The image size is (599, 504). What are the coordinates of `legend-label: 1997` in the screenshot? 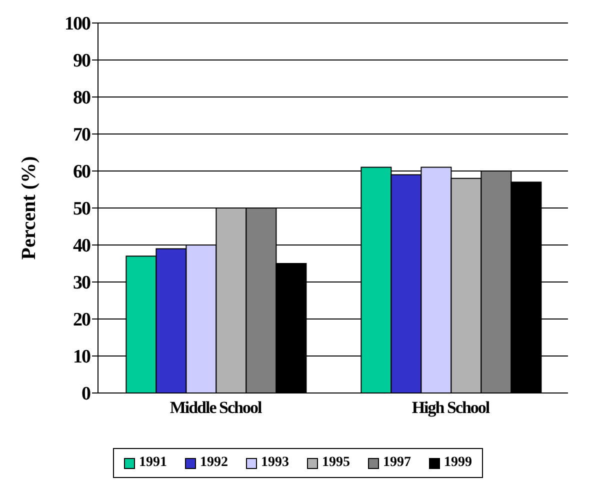 It's located at (397, 463).